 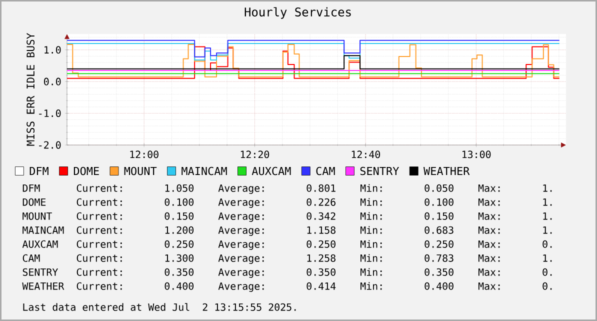 I want to click on legend-label: DOME, so click(x=86, y=171).